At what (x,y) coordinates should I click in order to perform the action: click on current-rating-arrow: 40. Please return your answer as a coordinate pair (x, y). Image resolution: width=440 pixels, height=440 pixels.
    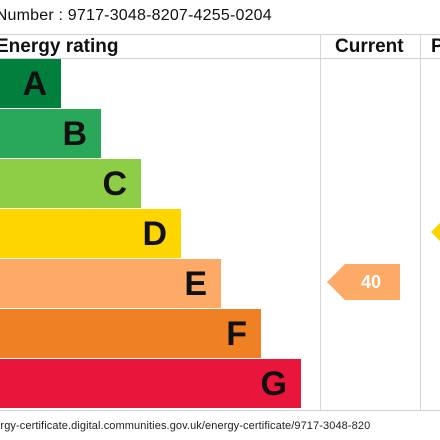
    Looking at the image, I should click on (363, 282).